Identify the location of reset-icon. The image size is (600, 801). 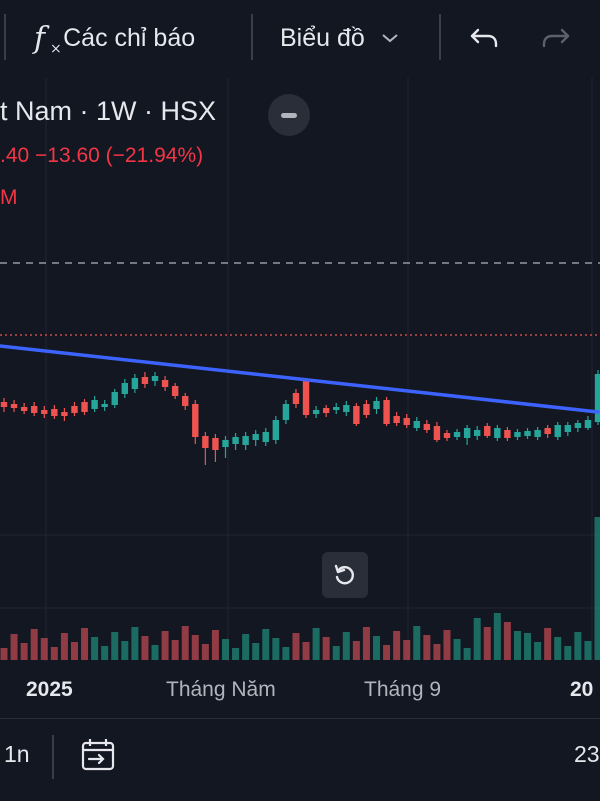
(345, 575).